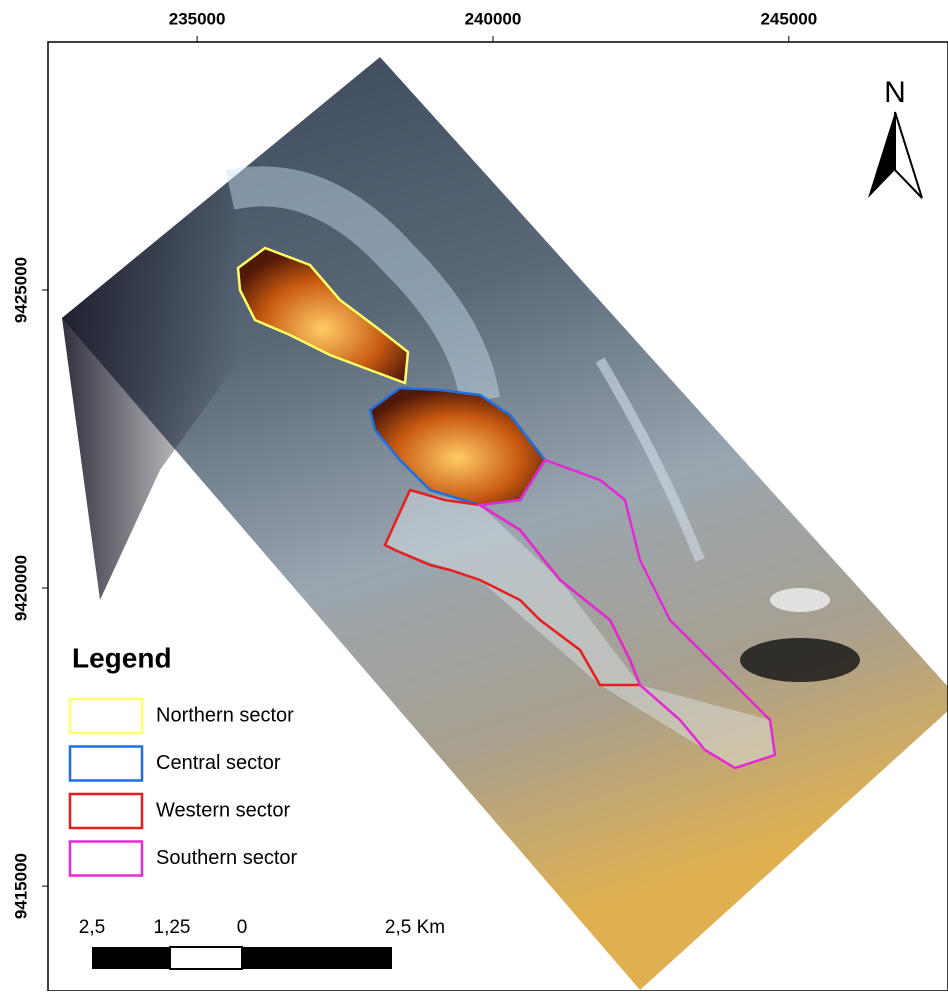 This screenshot has width=948, height=996. I want to click on scale-label: 2,5, so click(92, 927).